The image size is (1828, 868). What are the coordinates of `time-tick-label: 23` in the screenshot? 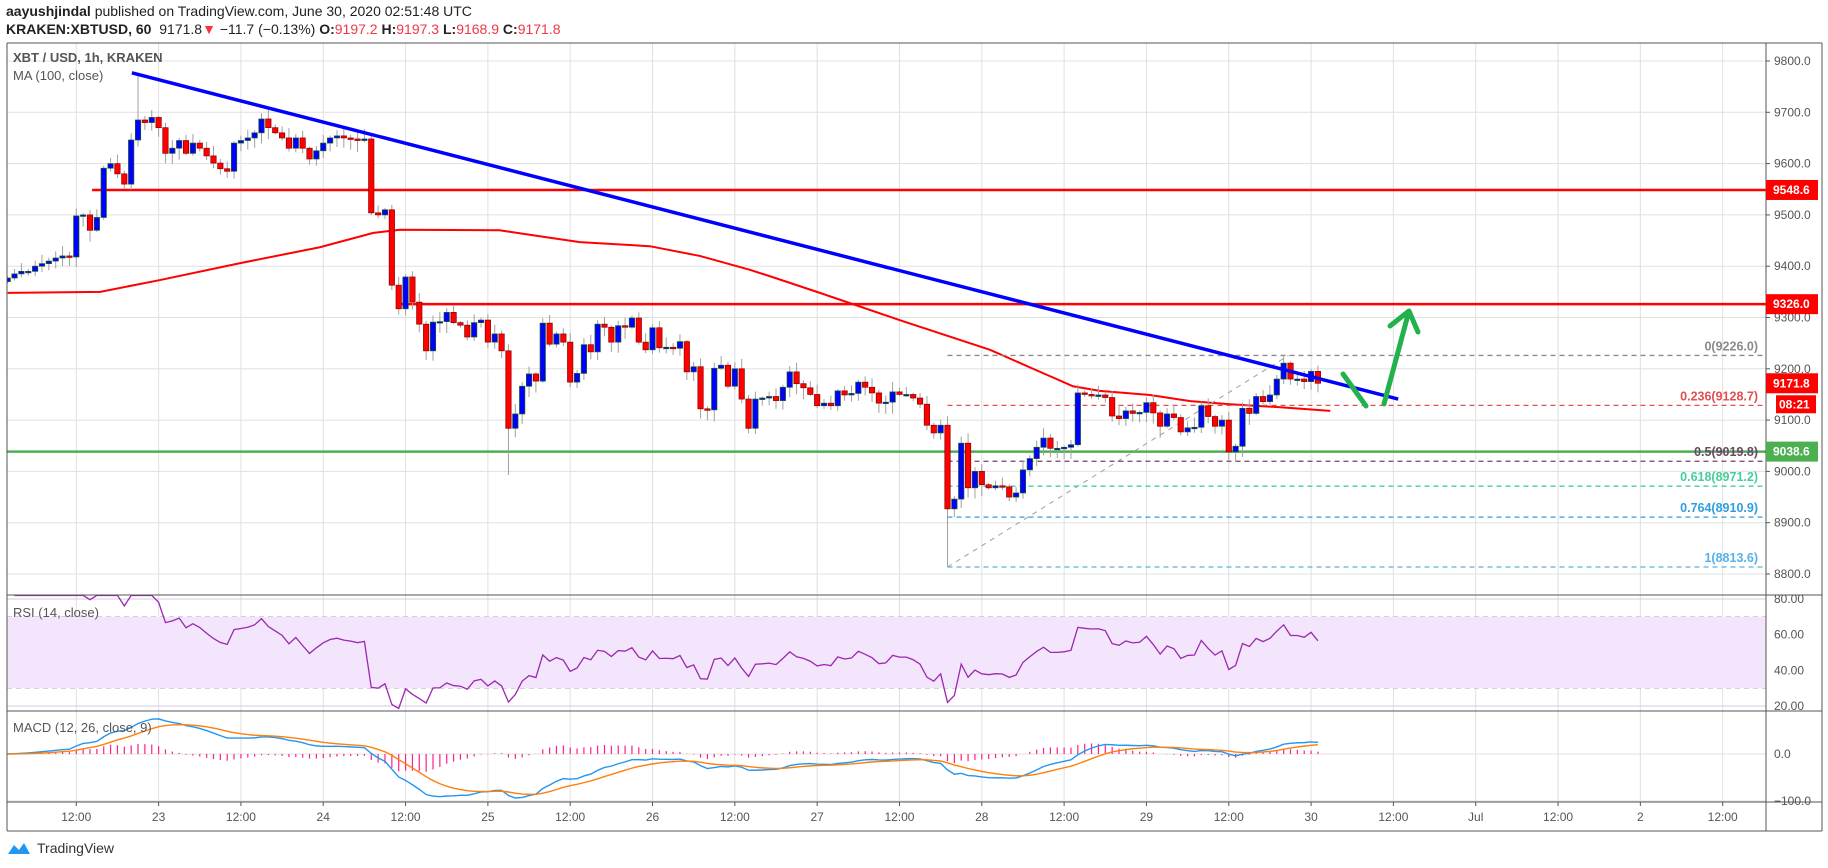 It's located at (159, 817).